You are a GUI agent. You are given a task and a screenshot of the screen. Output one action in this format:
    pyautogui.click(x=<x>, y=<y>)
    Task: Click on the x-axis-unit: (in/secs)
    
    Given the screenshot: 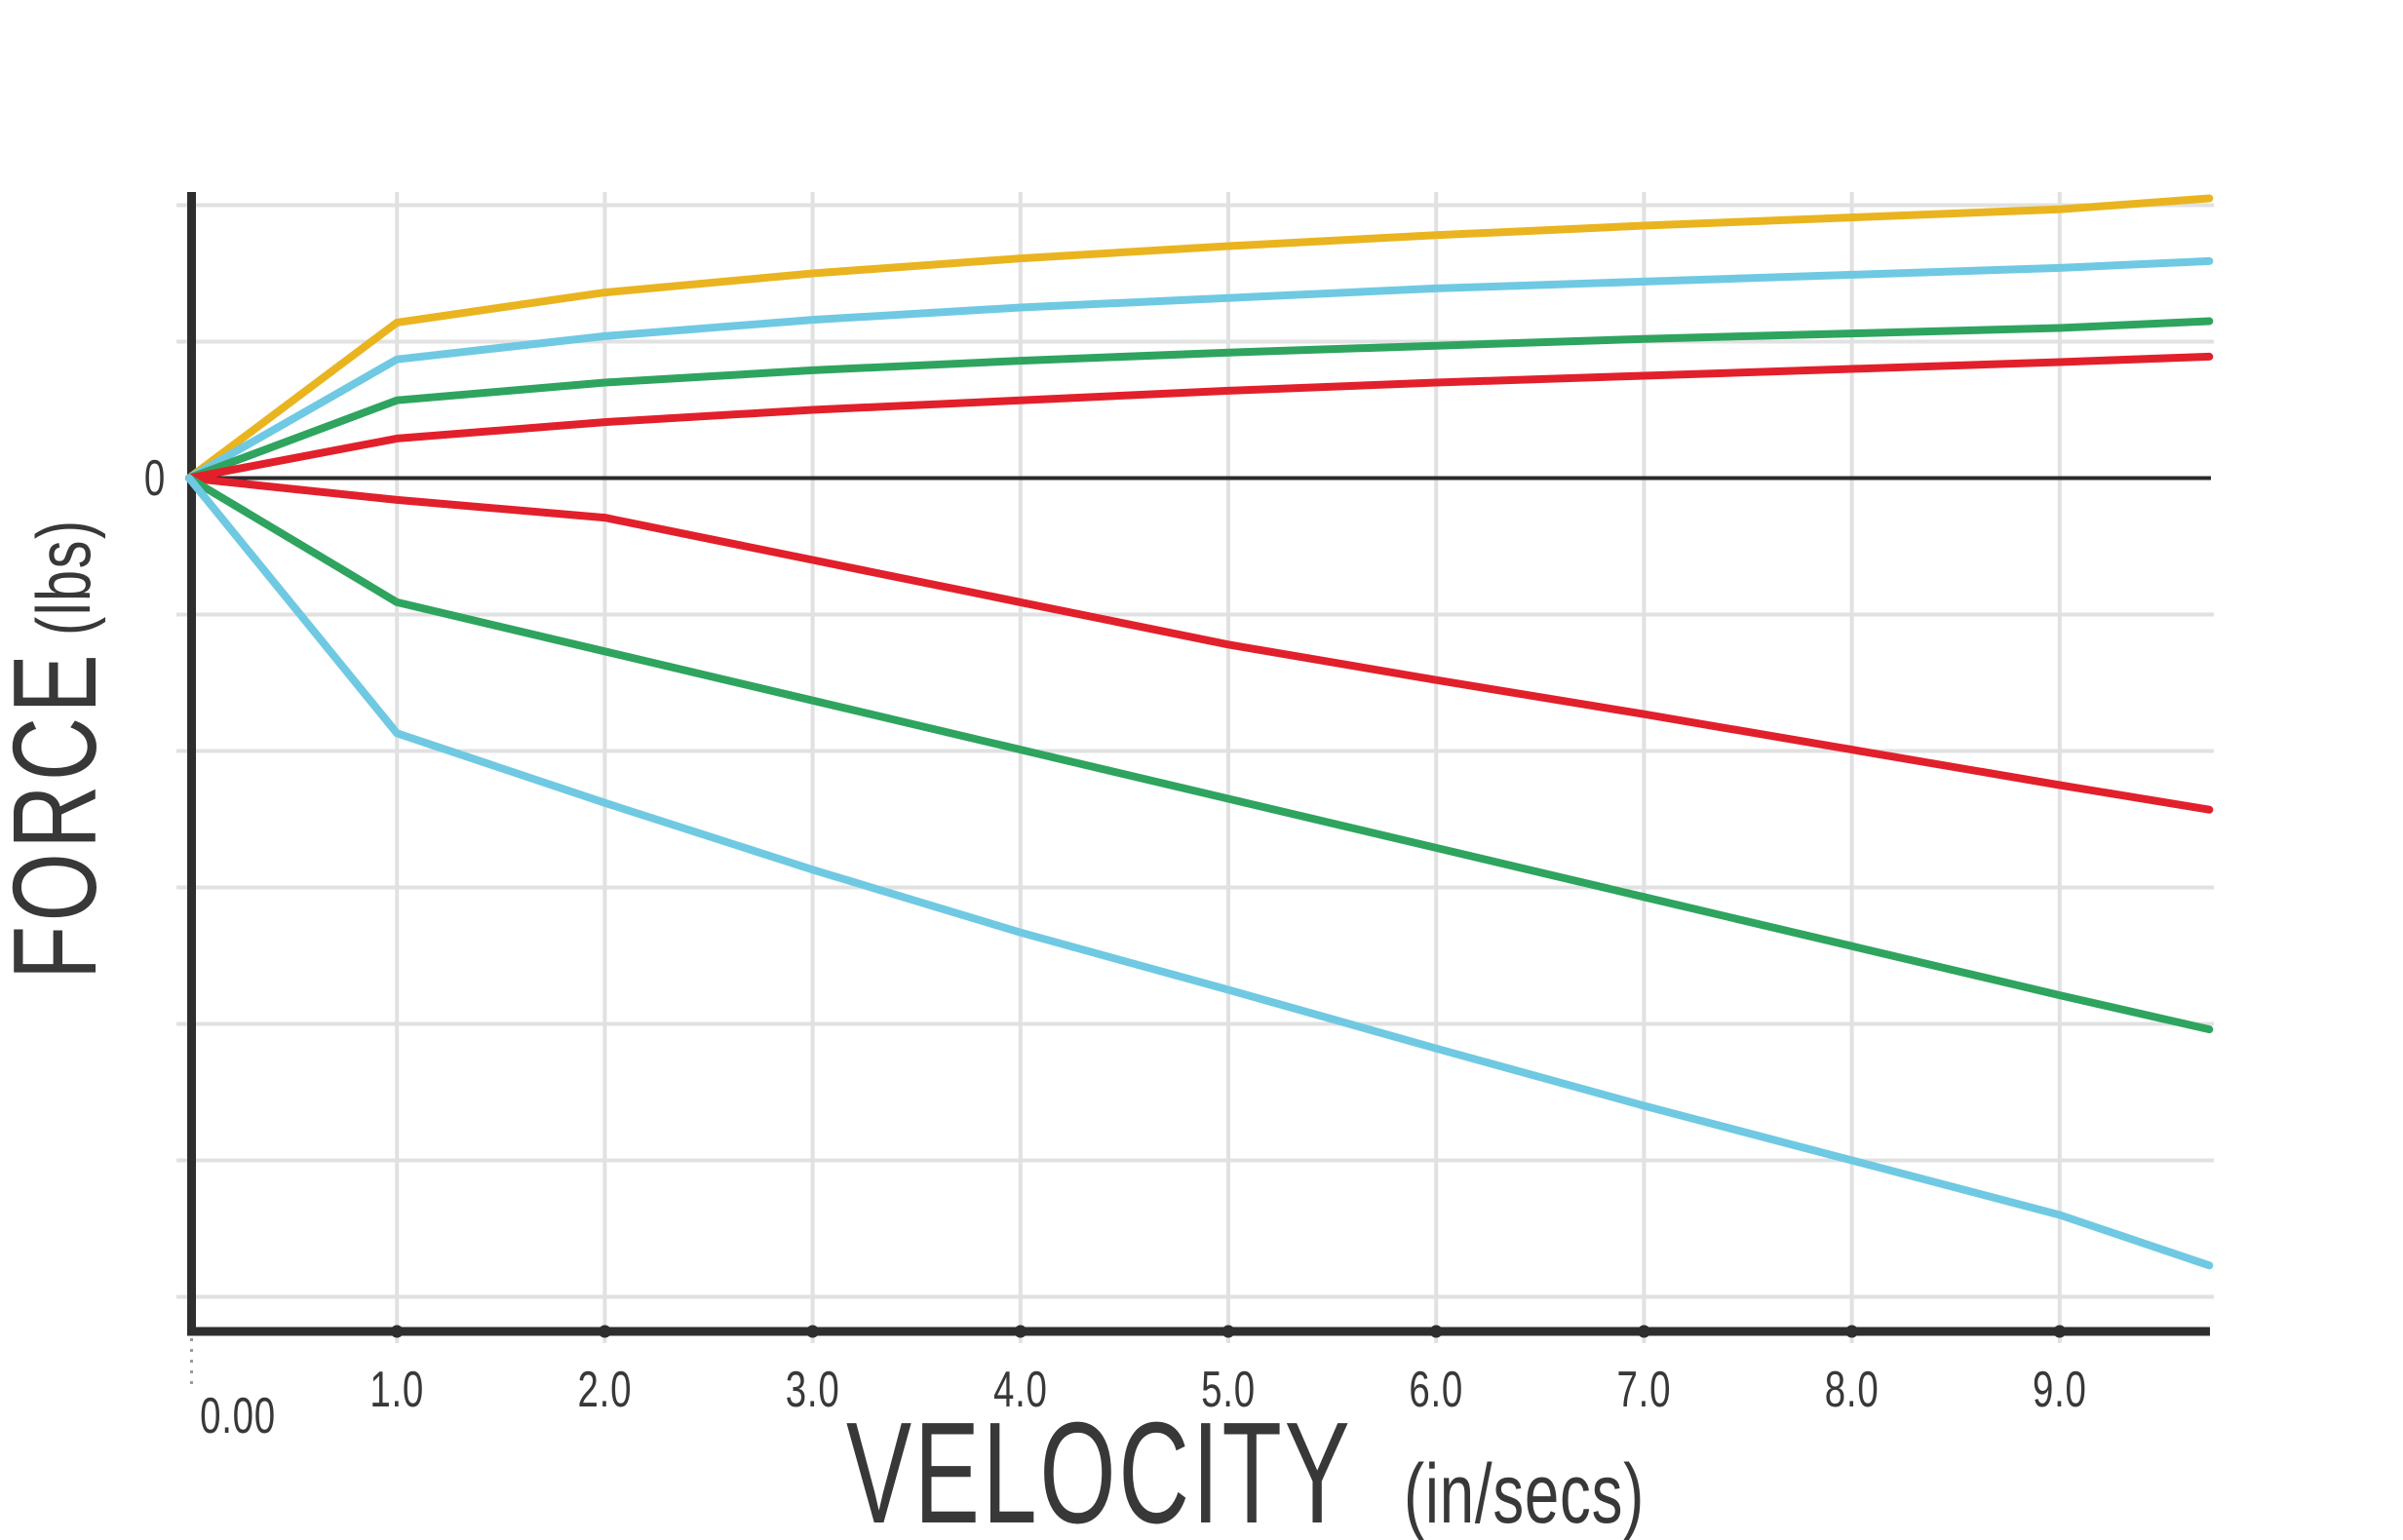 What is the action you would take?
    pyautogui.click(x=1524, y=1494)
    